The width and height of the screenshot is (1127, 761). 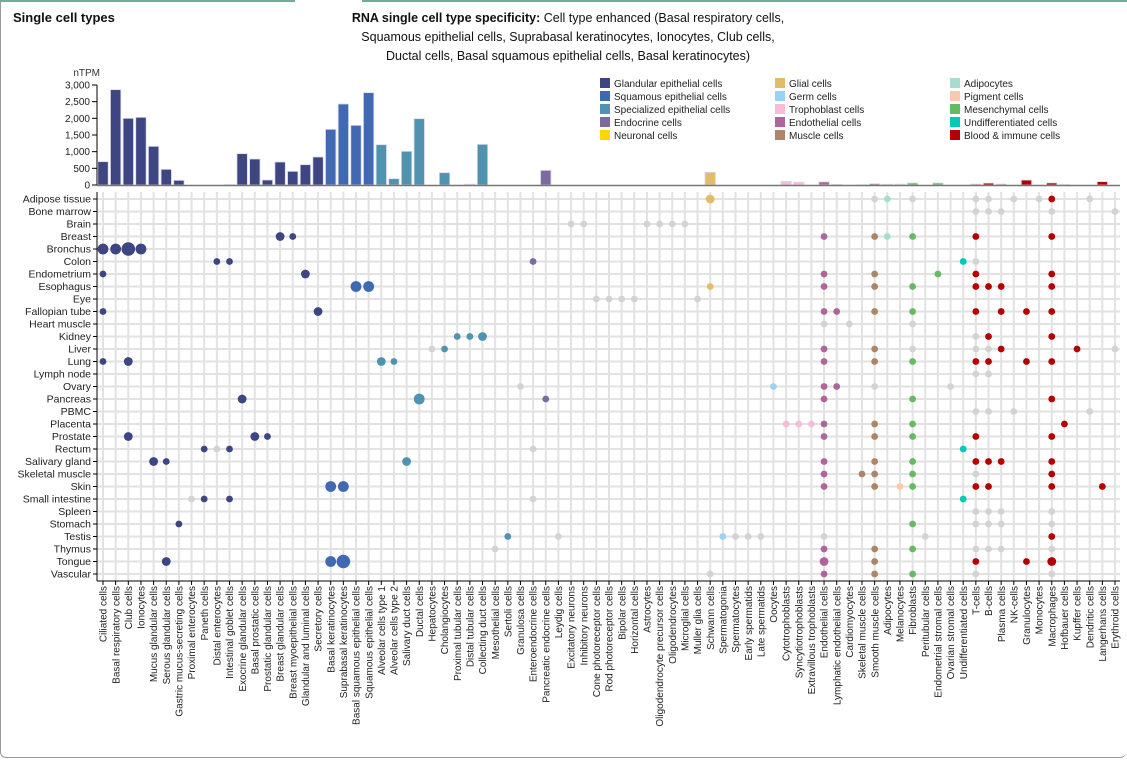 What do you see at coordinates (293, 178) in the screenshot?
I see `bar-breast-myoepithelial-cells` at bounding box center [293, 178].